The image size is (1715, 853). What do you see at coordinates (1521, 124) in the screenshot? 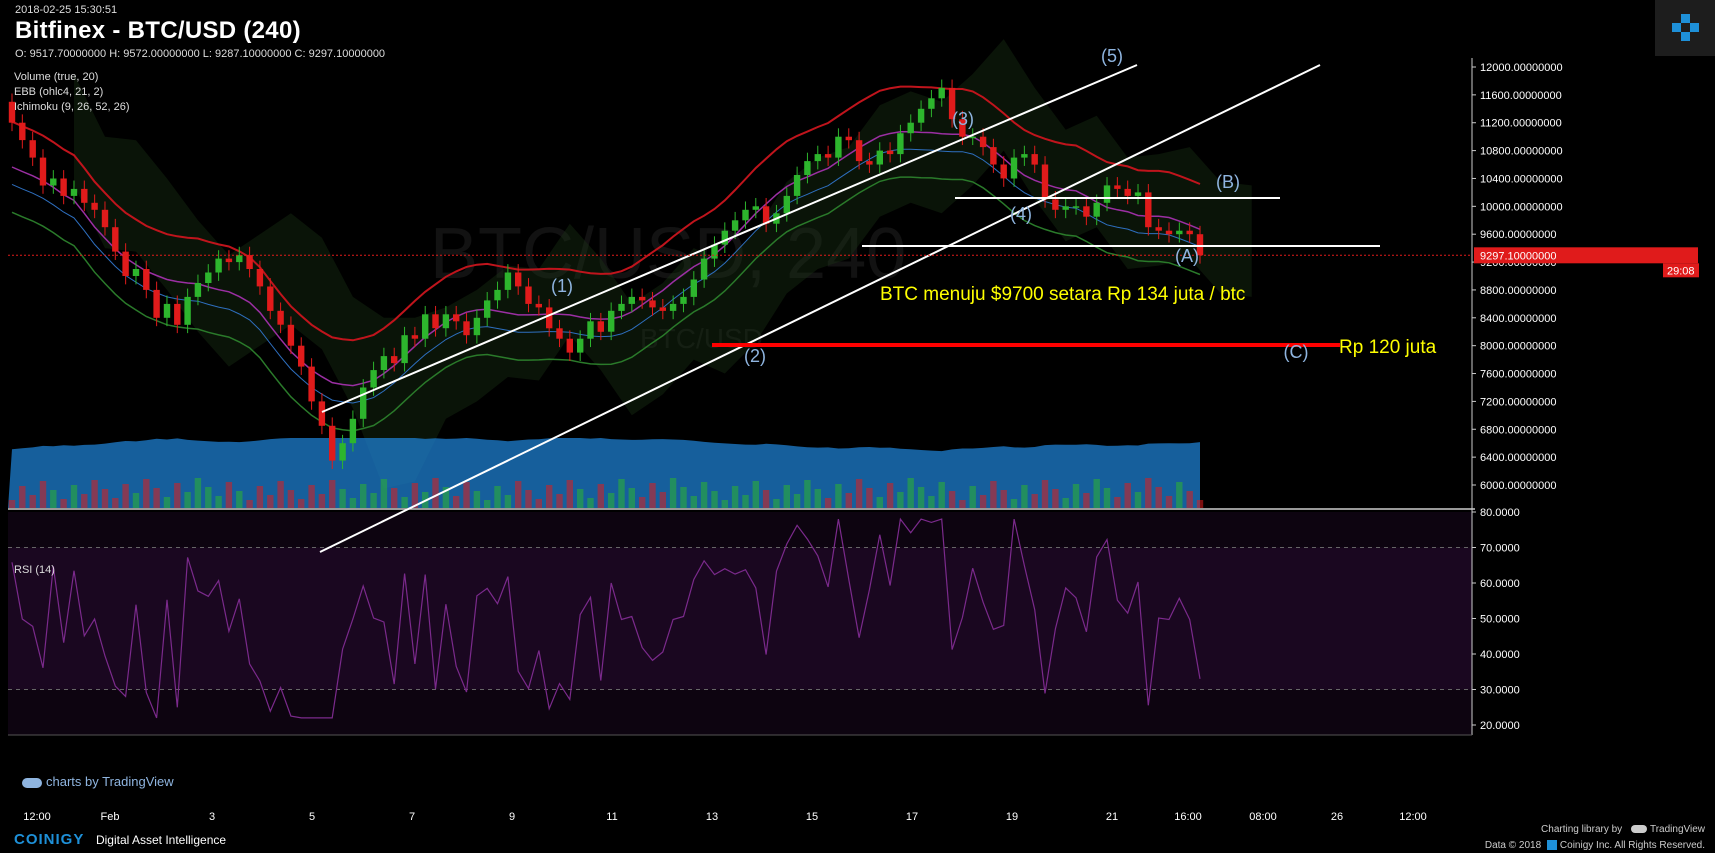
I see `price-tick-label: 11200.00000000` at bounding box center [1521, 124].